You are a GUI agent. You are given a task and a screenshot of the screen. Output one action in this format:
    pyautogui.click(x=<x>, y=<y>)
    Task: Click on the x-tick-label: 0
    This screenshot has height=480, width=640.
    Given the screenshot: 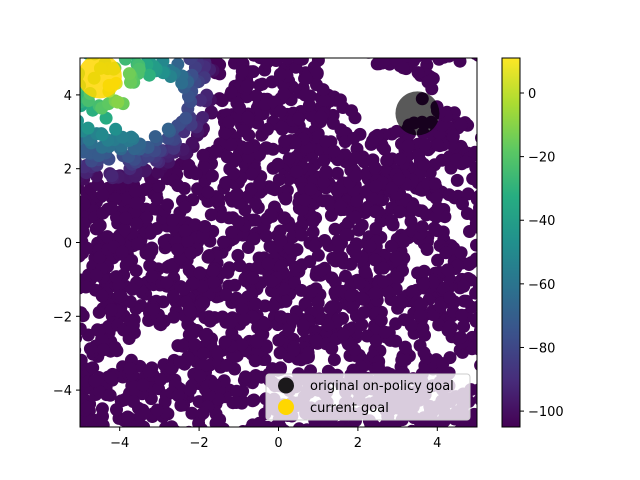 What is the action you would take?
    pyautogui.click(x=278, y=443)
    